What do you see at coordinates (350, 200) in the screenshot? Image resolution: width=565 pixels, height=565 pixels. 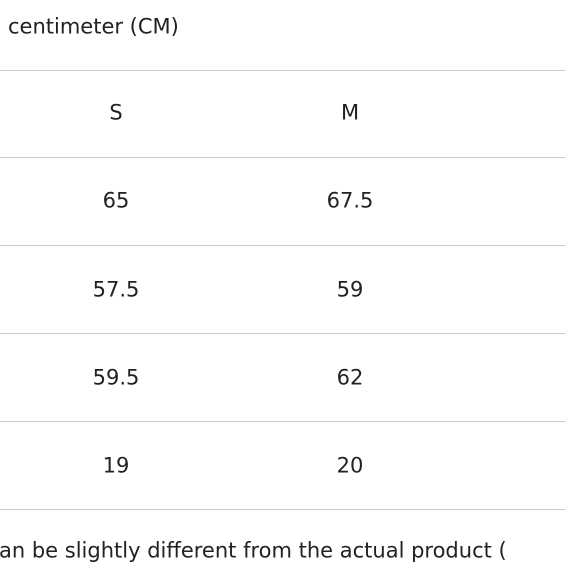 I see `table-cell: 67.5` at bounding box center [350, 200].